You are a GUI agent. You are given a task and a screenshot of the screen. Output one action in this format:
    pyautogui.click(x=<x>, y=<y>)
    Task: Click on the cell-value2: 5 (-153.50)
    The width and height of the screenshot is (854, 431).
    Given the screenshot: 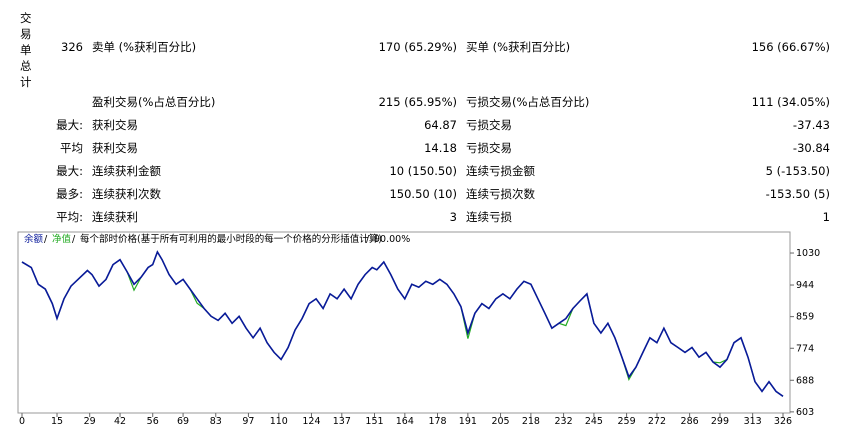 What is the action you would take?
    pyautogui.click(x=797, y=171)
    